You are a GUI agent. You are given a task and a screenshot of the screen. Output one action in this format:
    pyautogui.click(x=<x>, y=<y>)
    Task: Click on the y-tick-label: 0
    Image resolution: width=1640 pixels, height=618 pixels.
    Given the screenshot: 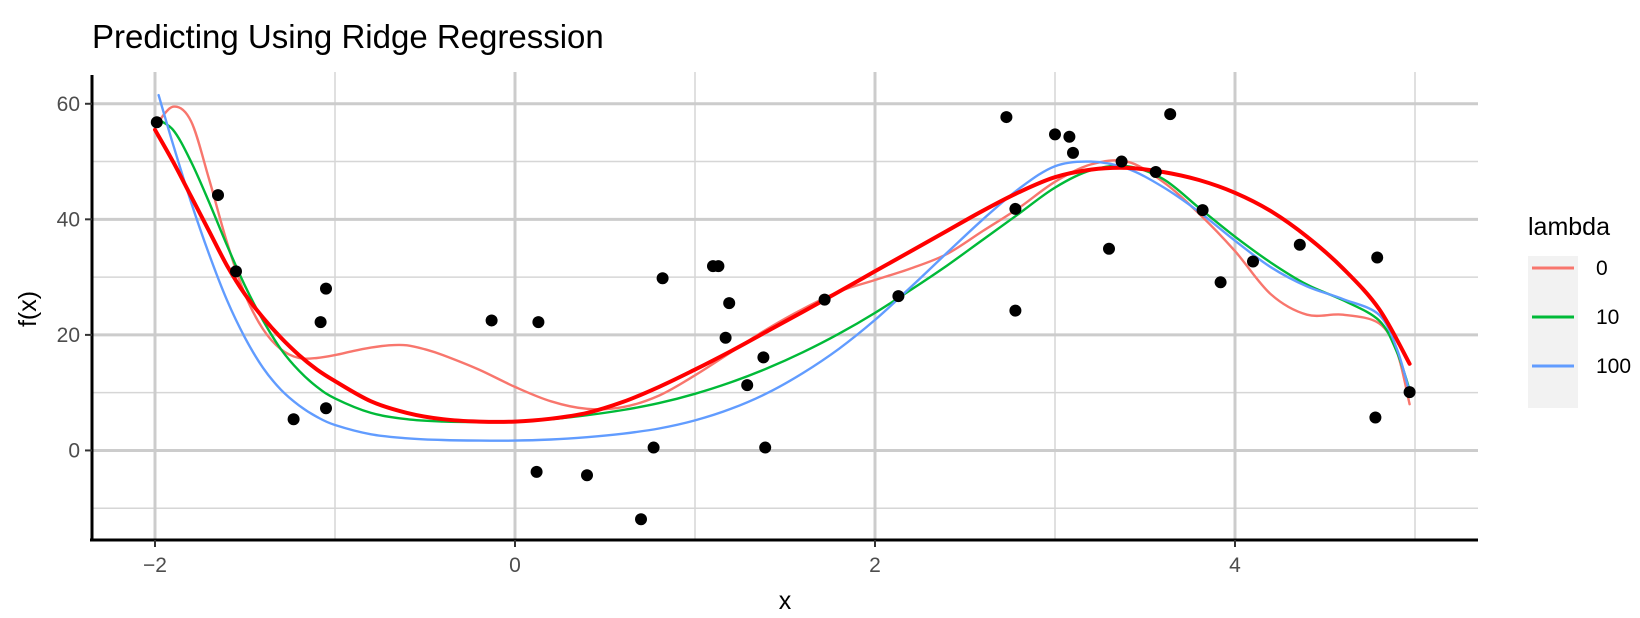 What is the action you would take?
    pyautogui.click(x=74, y=450)
    